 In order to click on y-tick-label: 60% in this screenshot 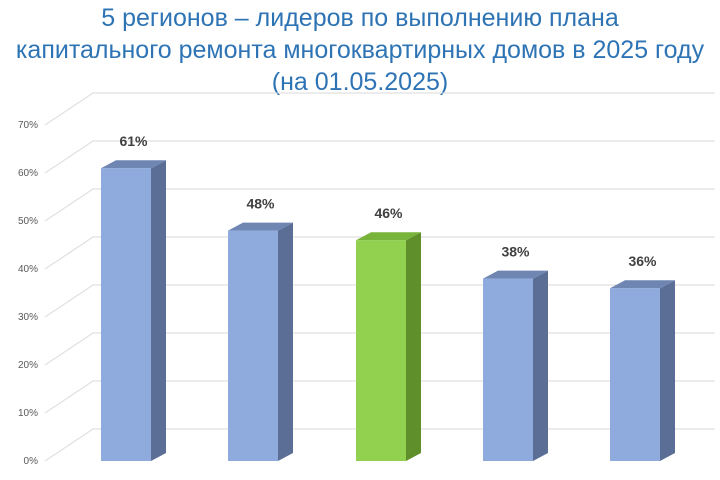, I will do `click(28, 173)`.